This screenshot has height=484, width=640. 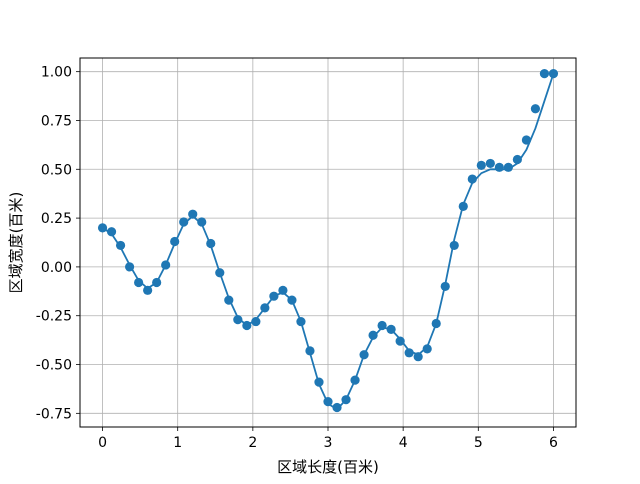 I want to click on y-tick-label: -0.50, so click(x=54, y=366).